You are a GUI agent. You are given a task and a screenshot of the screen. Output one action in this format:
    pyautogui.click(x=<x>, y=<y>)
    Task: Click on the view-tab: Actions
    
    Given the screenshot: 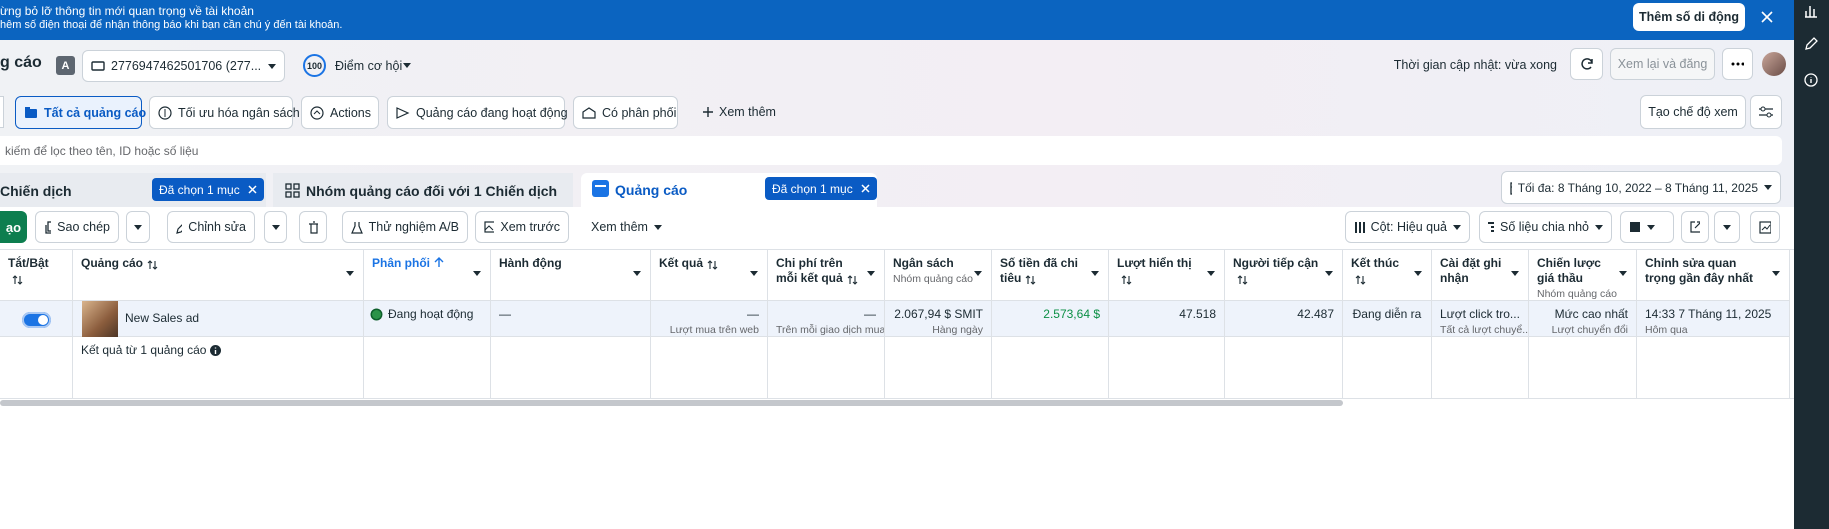 What is the action you would take?
    pyautogui.click(x=340, y=112)
    